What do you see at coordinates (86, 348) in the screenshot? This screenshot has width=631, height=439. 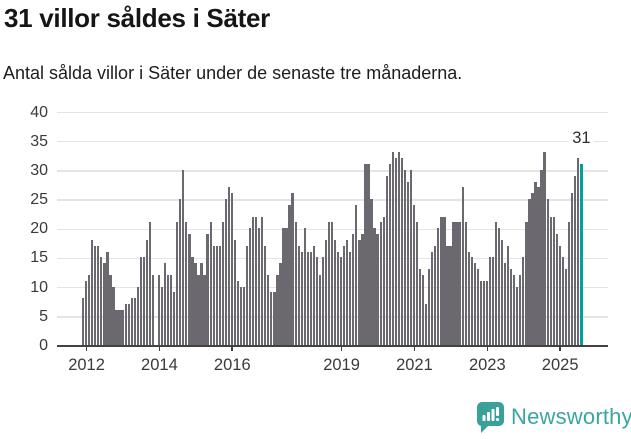 I see `x-axis-tick-2012` at bounding box center [86, 348].